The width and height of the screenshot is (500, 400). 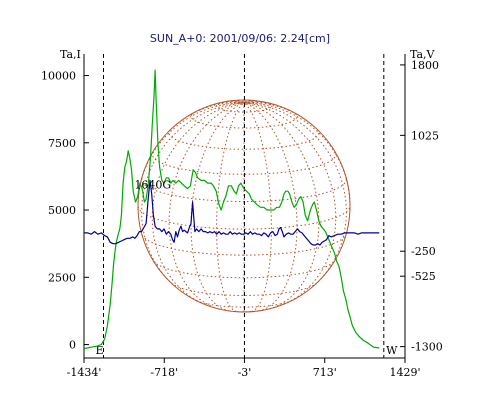 I want to click on x-tick-label: -1434', so click(x=84, y=372).